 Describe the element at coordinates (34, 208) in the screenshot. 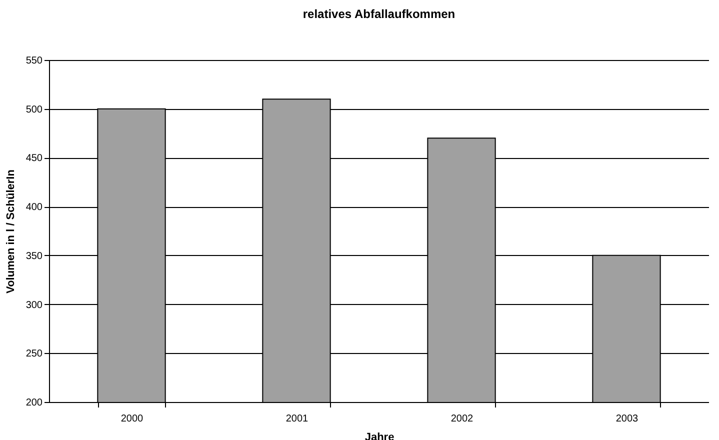

I see `y-tick-label: 400` at that location.